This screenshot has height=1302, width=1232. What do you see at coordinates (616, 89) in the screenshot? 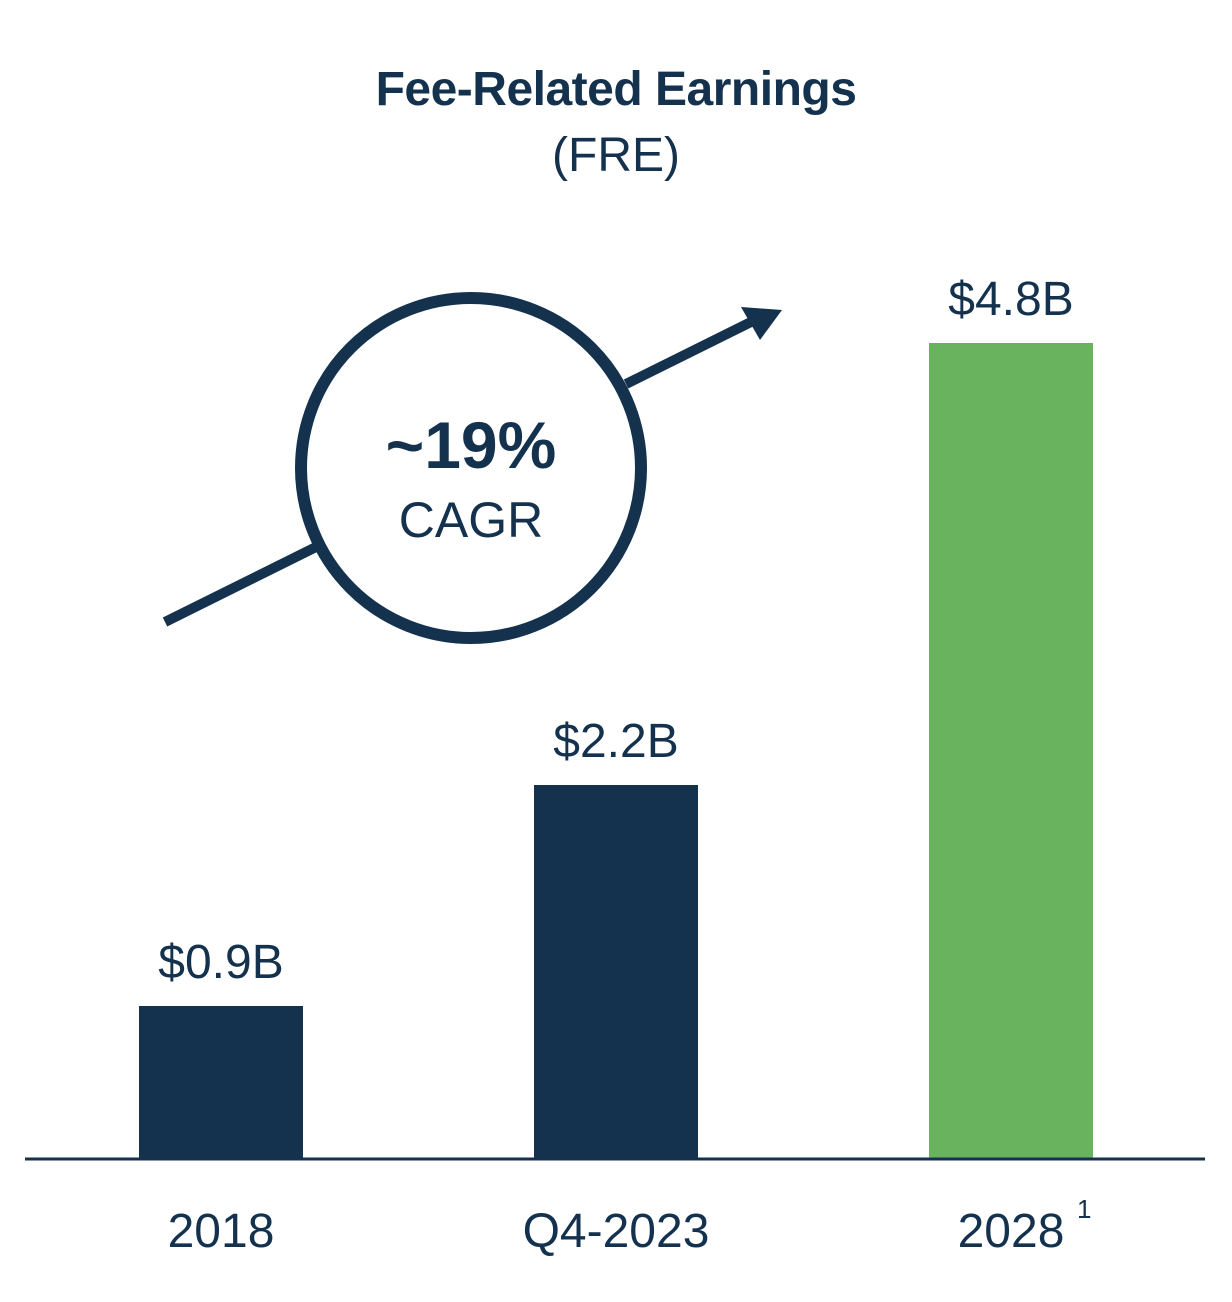
I see `chart-title: Fee-Related Earnings` at bounding box center [616, 89].